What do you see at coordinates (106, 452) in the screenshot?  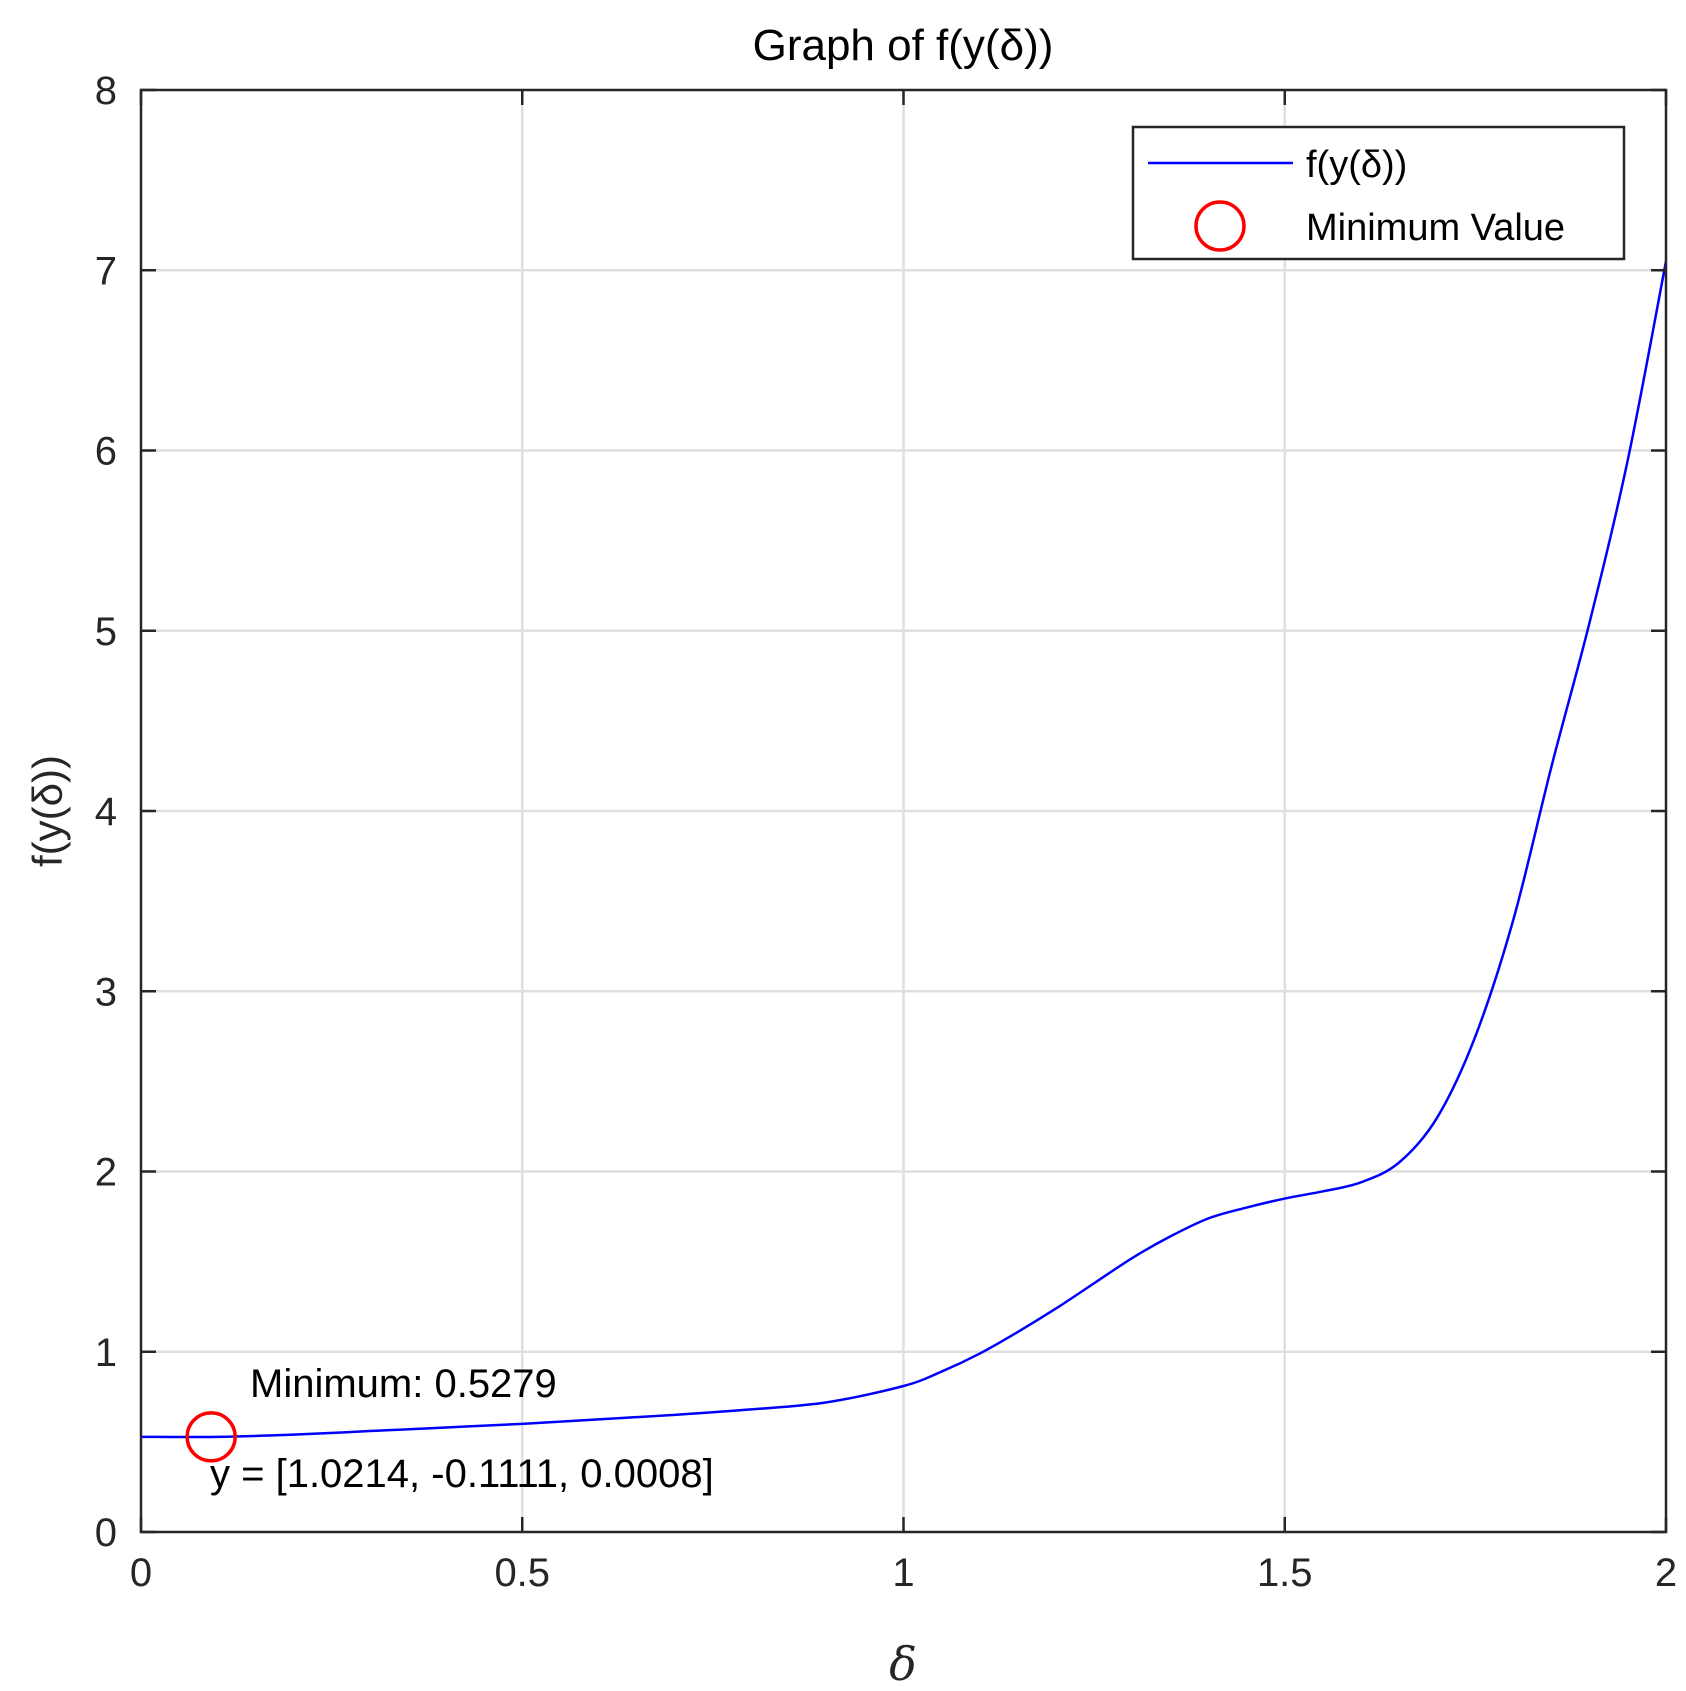 I see `y-tick-label: 6` at bounding box center [106, 452].